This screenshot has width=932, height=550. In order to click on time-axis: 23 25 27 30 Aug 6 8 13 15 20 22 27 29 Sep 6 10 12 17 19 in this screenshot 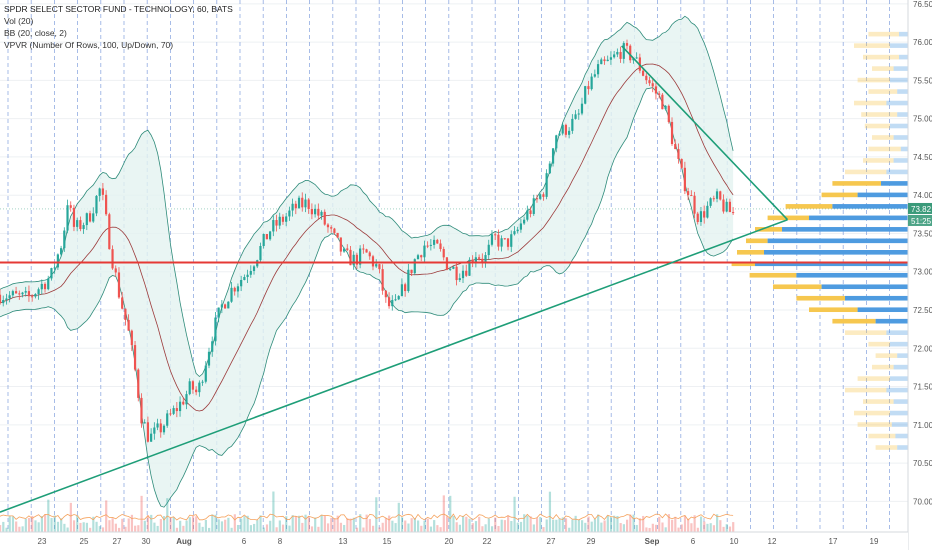, I will do `click(454, 540)`.